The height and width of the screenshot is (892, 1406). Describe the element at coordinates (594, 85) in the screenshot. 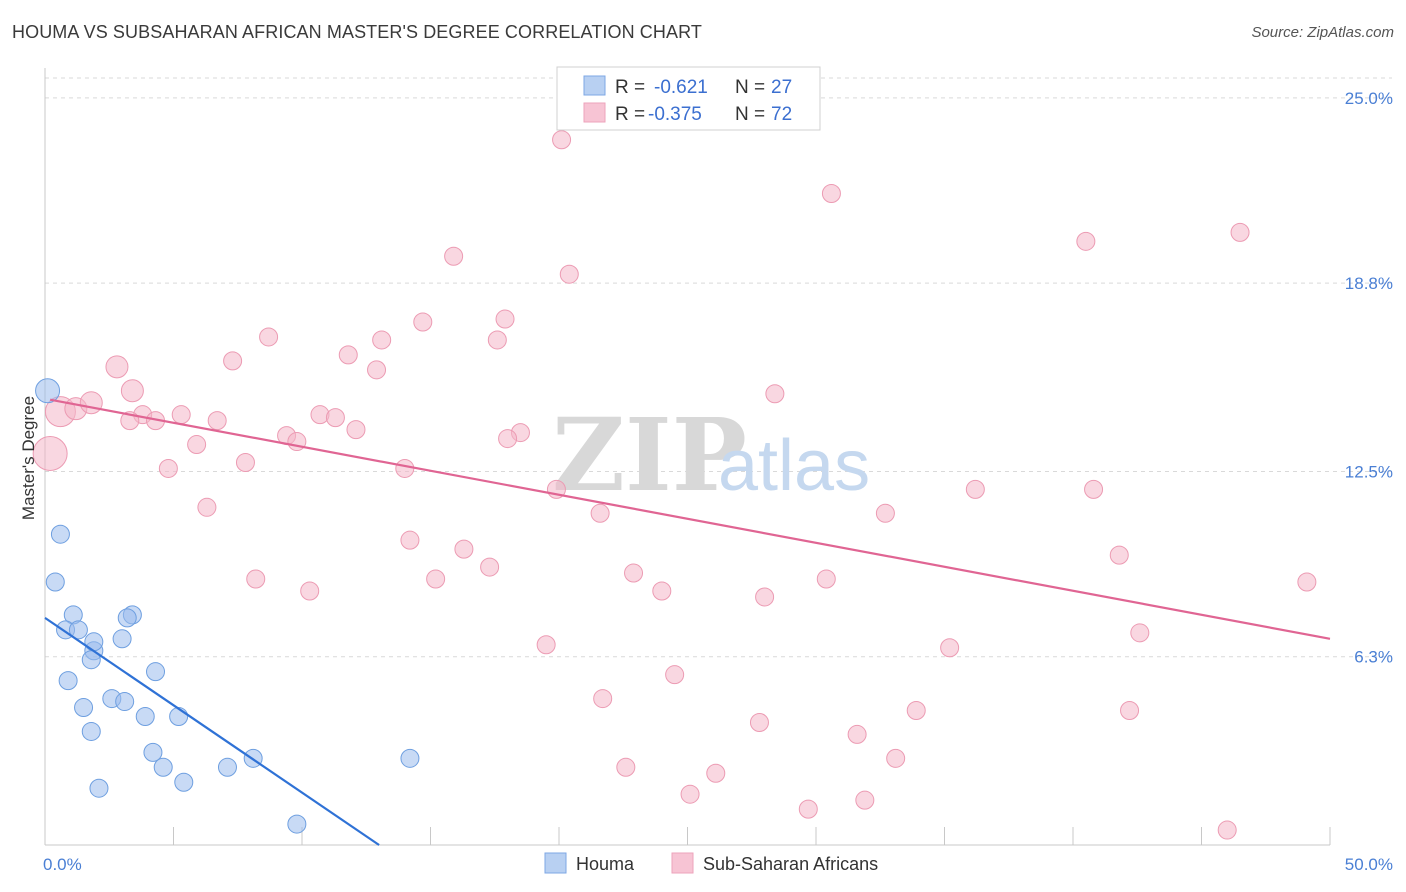

I see `legend-swatch-houma` at that location.